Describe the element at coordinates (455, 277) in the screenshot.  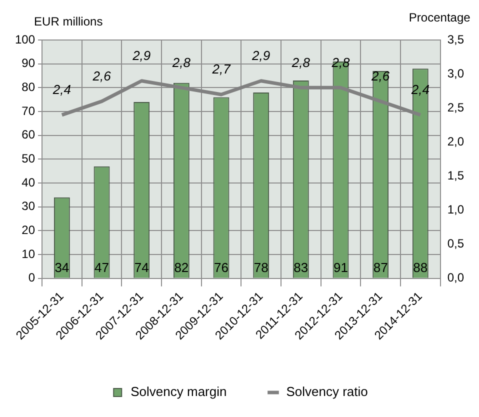
I see `y2-tick-label: 0,0` at that location.